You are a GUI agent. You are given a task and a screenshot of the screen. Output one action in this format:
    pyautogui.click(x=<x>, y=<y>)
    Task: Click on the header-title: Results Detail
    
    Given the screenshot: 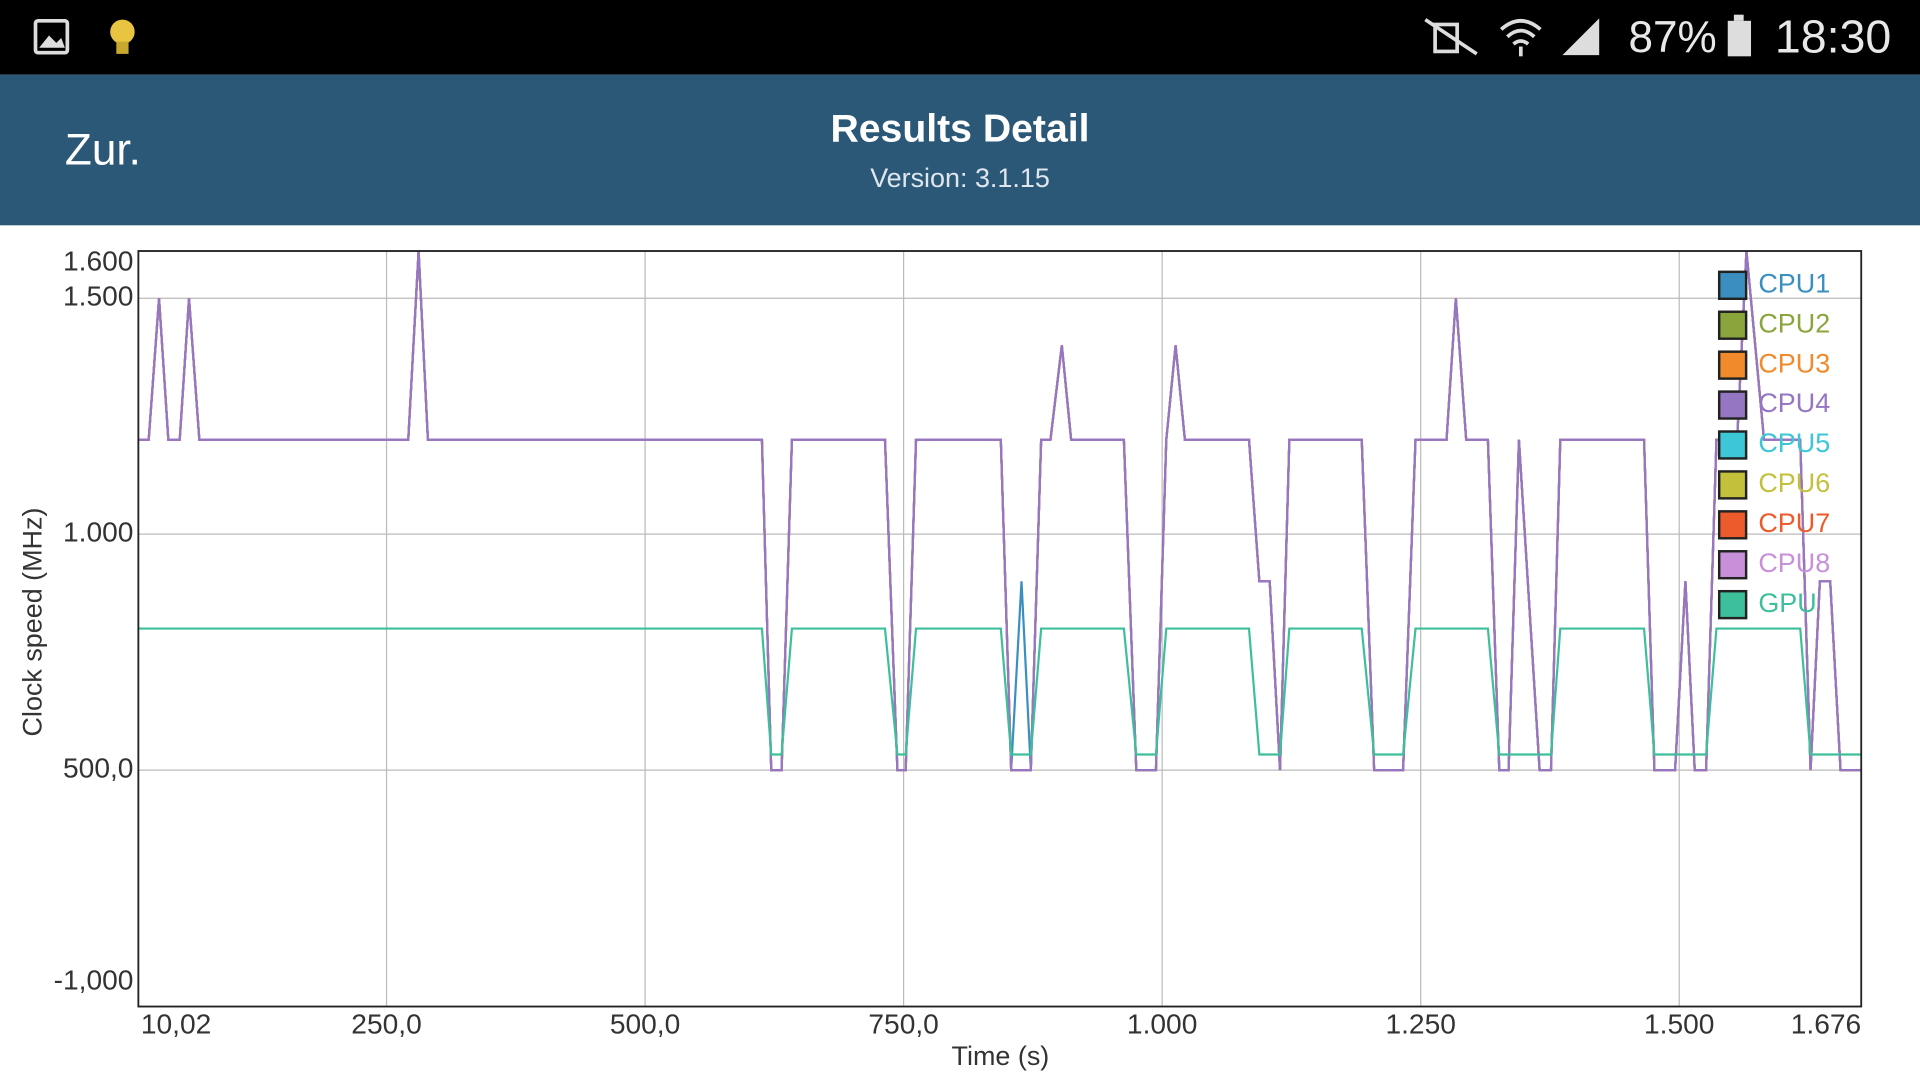 What is the action you would take?
    pyautogui.click(x=959, y=128)
    